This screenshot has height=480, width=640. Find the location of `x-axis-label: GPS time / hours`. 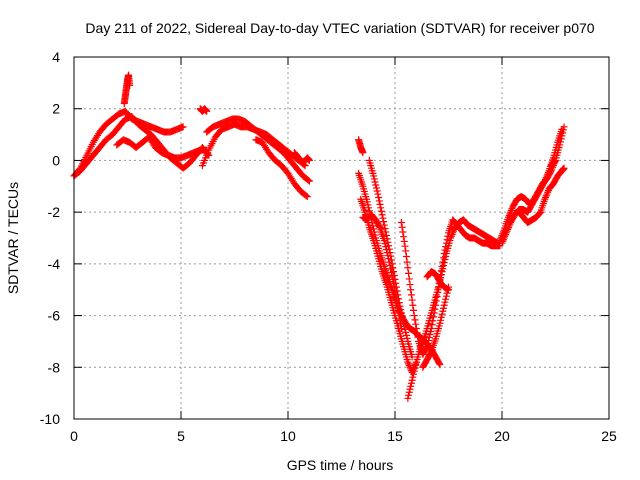

x-axis-label: GPS time / hours is located at coordinates (340, 465).